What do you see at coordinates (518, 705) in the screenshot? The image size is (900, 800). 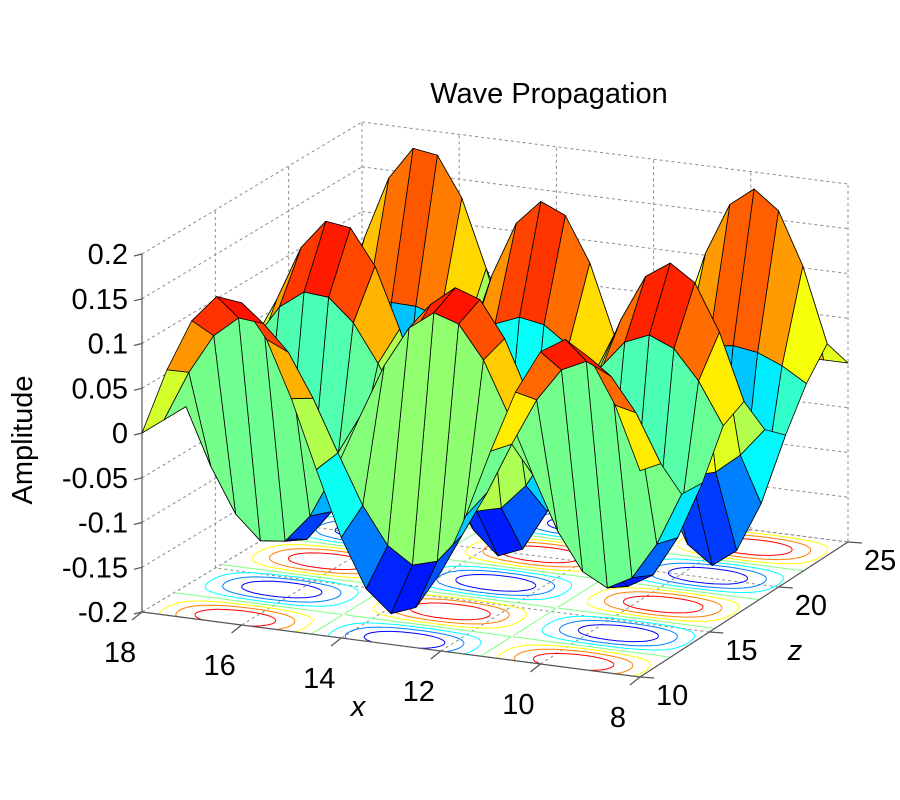 I see `x-tick-label: 10` at bounding box center [518, 705].